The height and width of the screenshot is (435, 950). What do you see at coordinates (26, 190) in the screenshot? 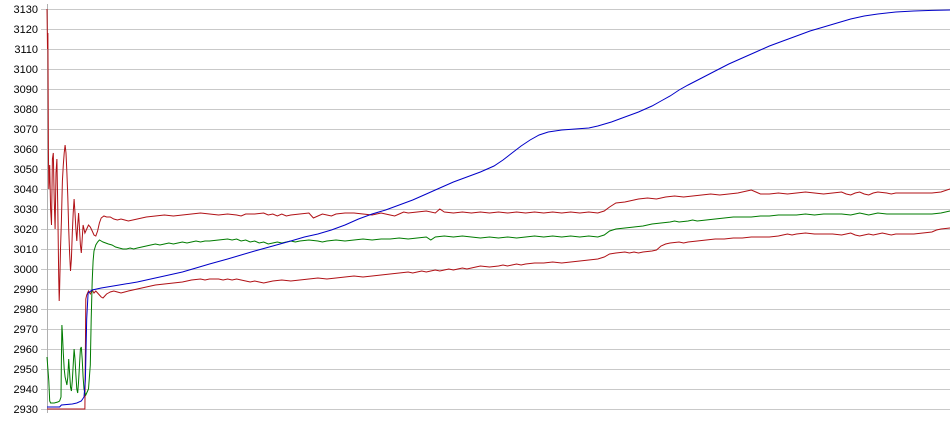
I see `y-axis-tick-label: 3040` at bounding box center [26, 190].